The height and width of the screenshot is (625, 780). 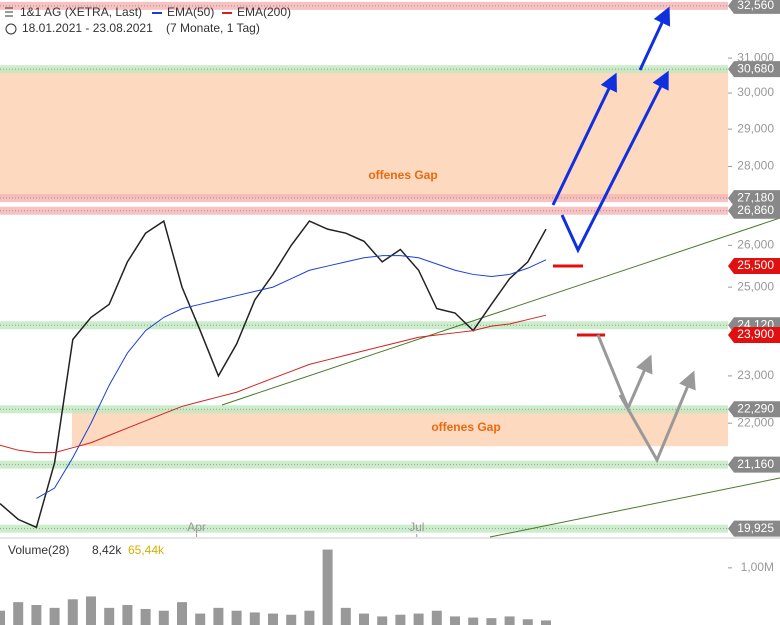 I want to click on volume-last: 8,42k, so click(x=107, y=550).